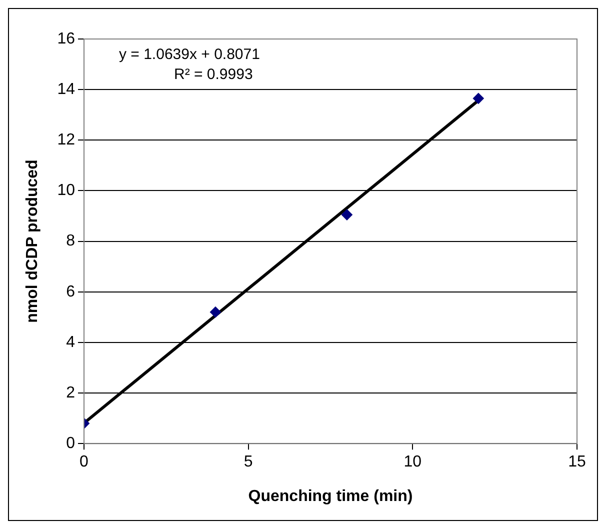 This screenshot has width=606, height=529. What do you see at coordinates (71, 443) in the screenshot?
I see `y-tick-label: 0` at bounding box center [71, 443].